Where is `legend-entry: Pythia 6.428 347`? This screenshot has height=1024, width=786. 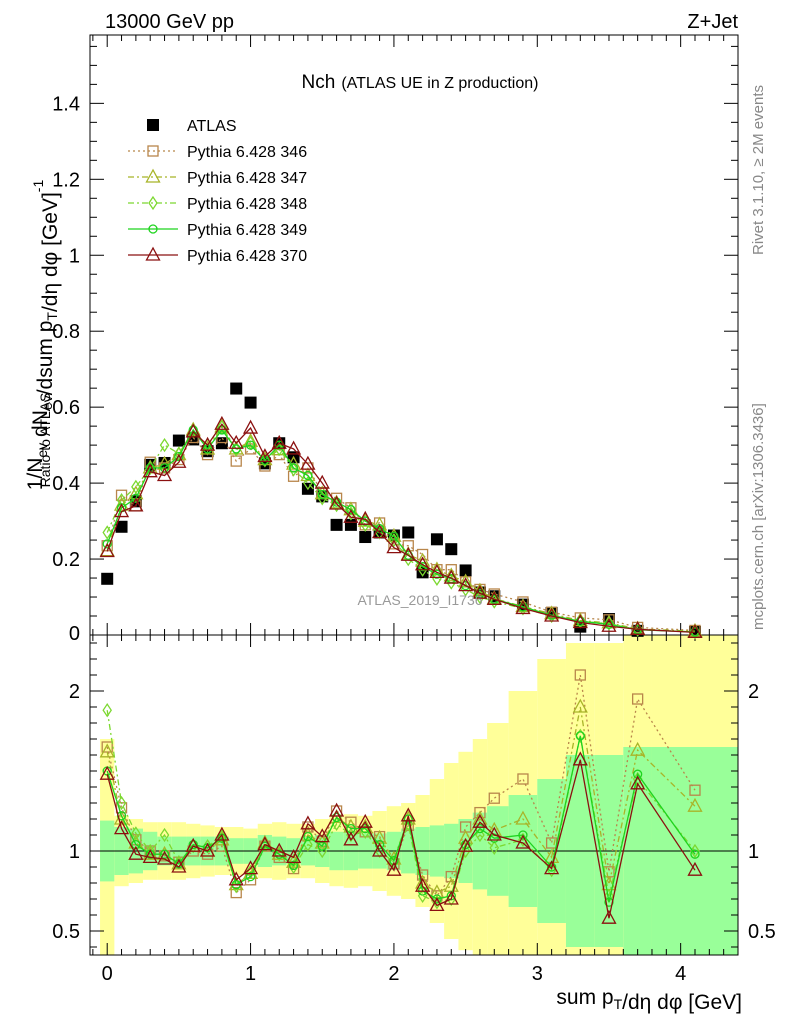 legend-entry: Pythia 6.428 347 is located at coordinates (217, 177).